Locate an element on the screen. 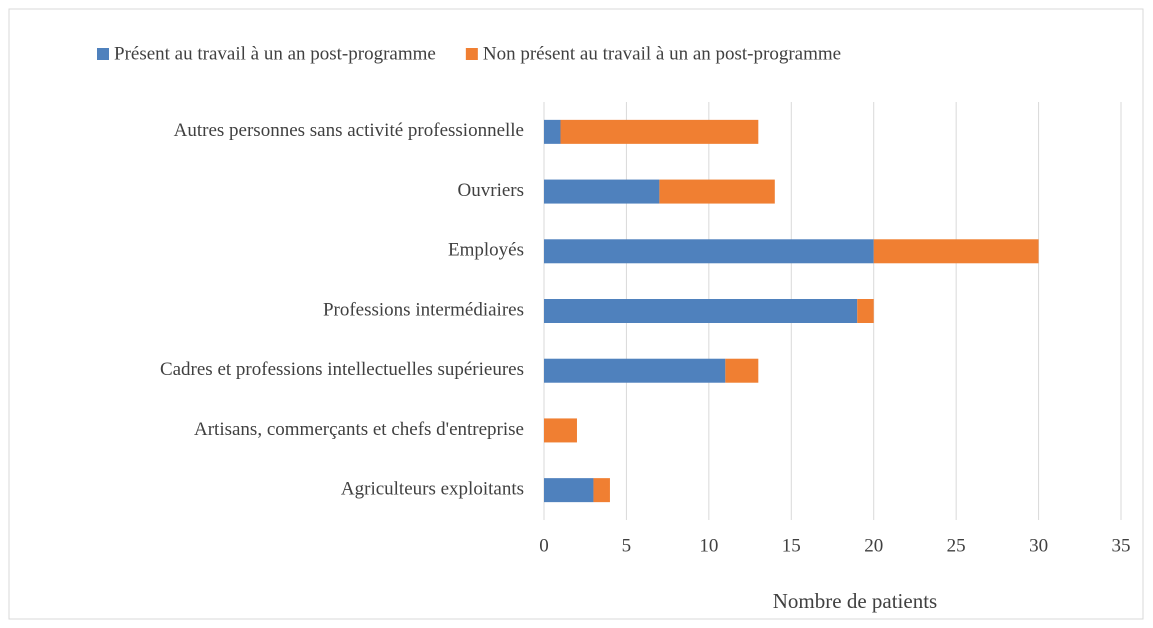 The image size is (1153, 628). x-tick-label: 35 is located at coordinates (1121, 545).